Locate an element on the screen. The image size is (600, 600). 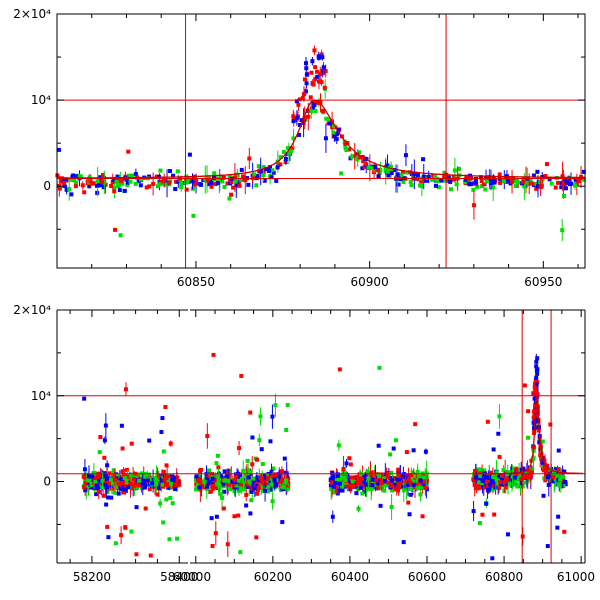
y-tick-label: 0 is located at coordinates (47, 482).